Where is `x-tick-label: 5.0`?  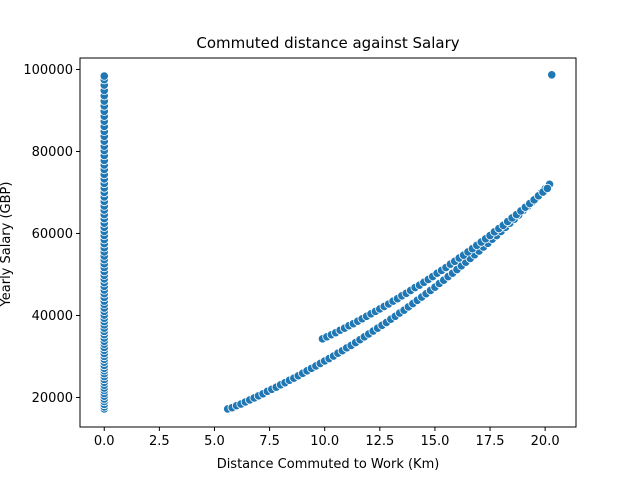
x-tick-label: 5.0 is located at coordinates (214, 441).